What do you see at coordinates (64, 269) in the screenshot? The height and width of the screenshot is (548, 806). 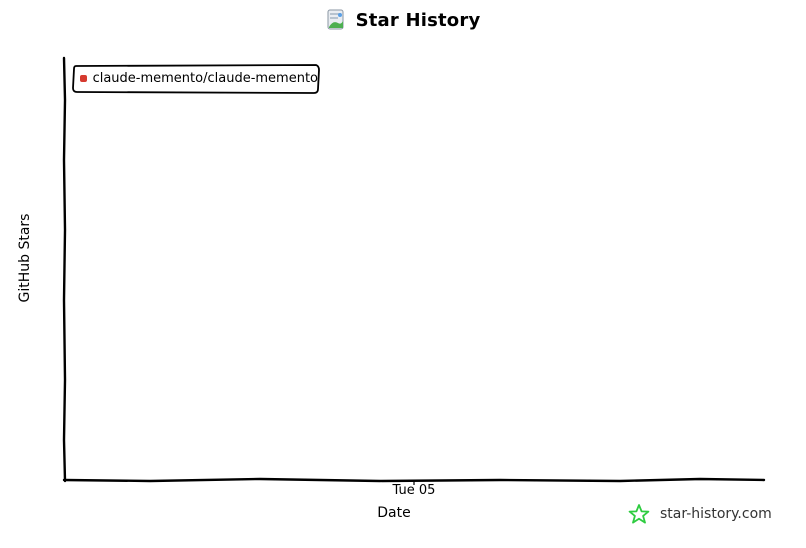 I see `y-axis-line` at bounding box center [64, 269].